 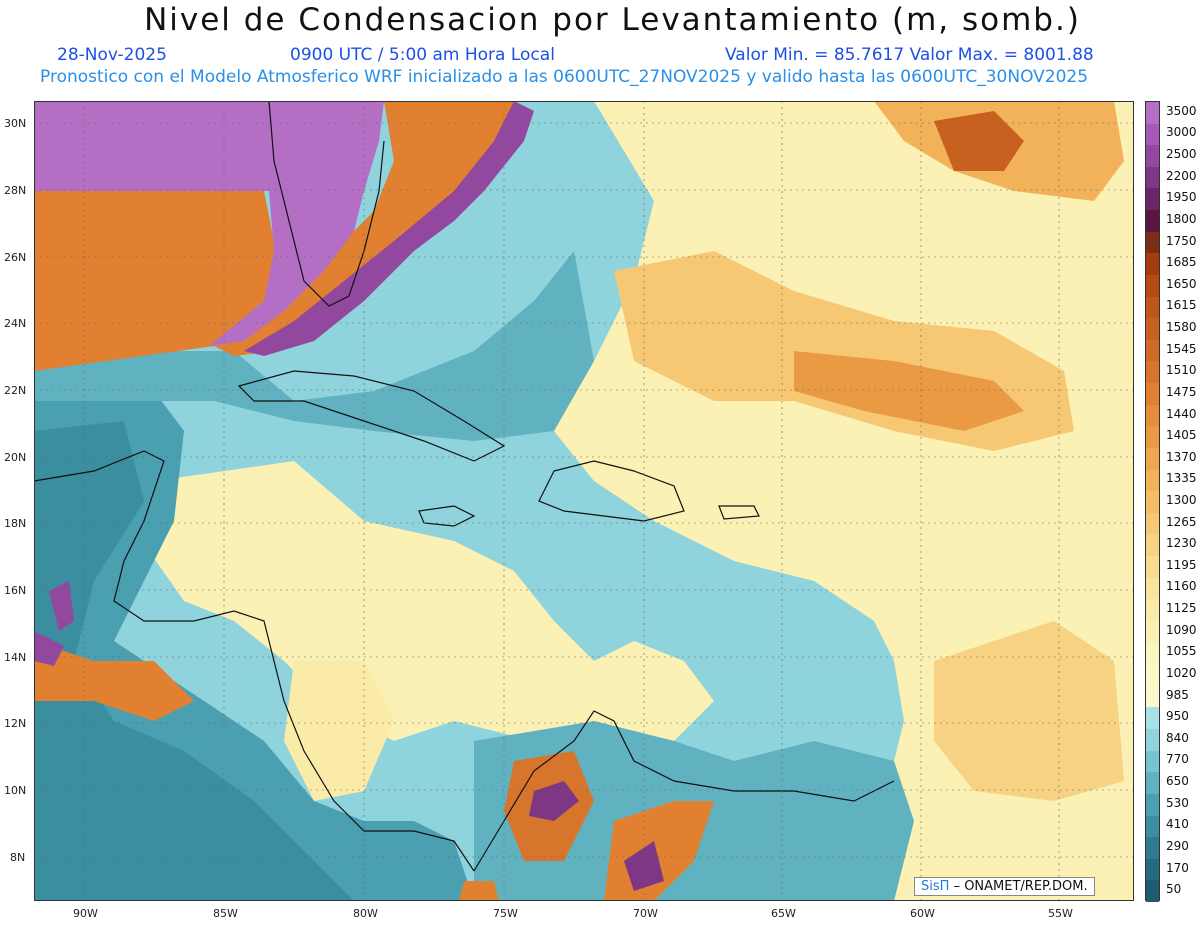 I want to click on lon-label-90w: 90W, so click(x=85, y=913).